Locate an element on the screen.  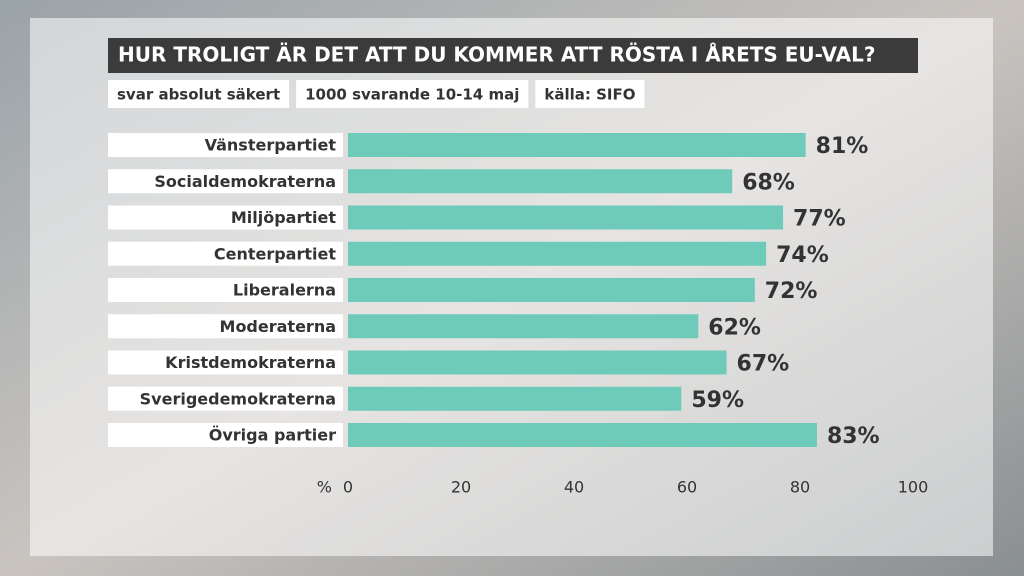
x-tick-label: 60 is located at coordinates (687, 487).